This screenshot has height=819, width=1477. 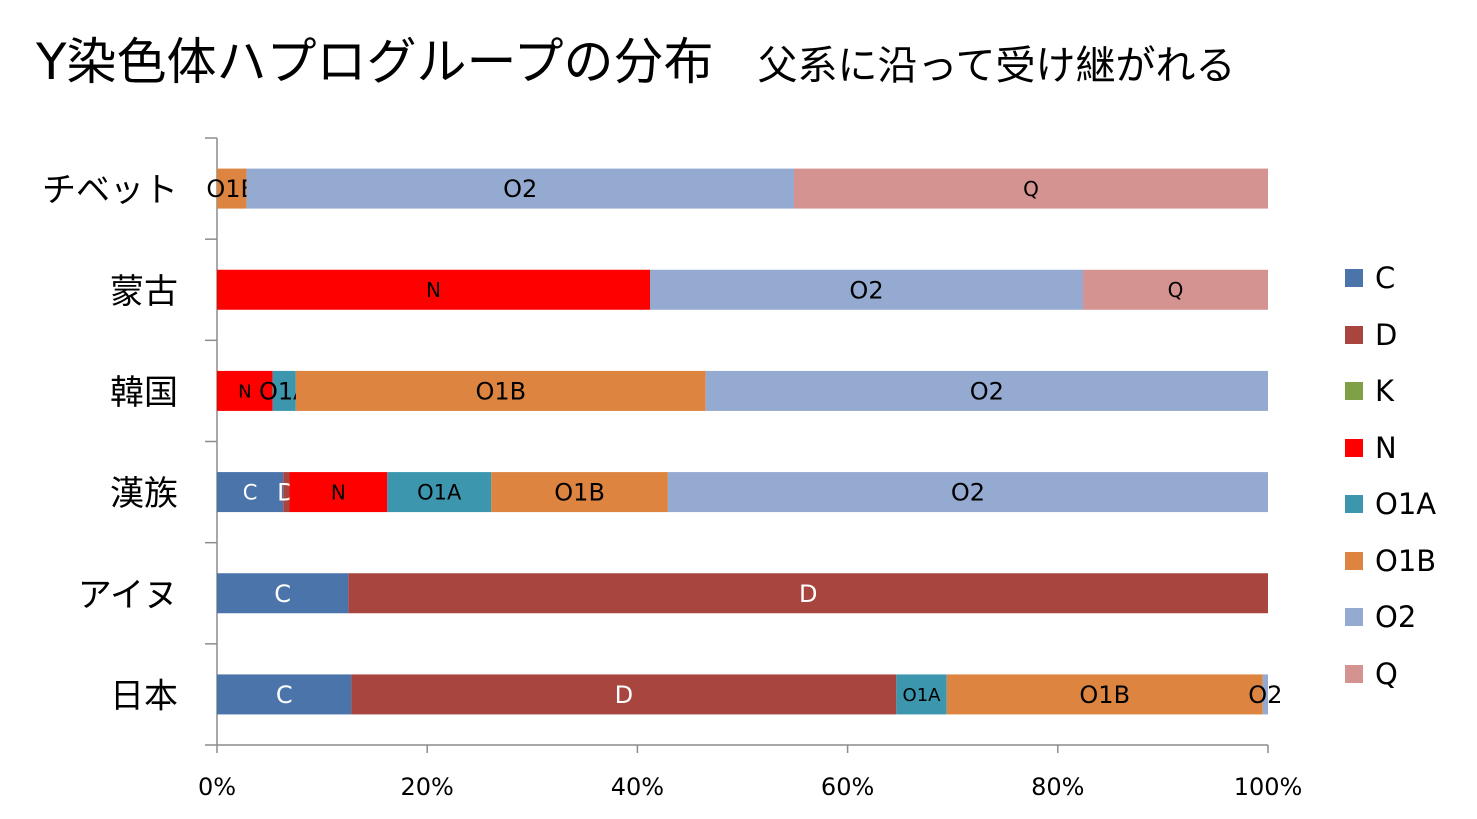 I want to click on category-label: 韓国, so click(x=144, y=393).